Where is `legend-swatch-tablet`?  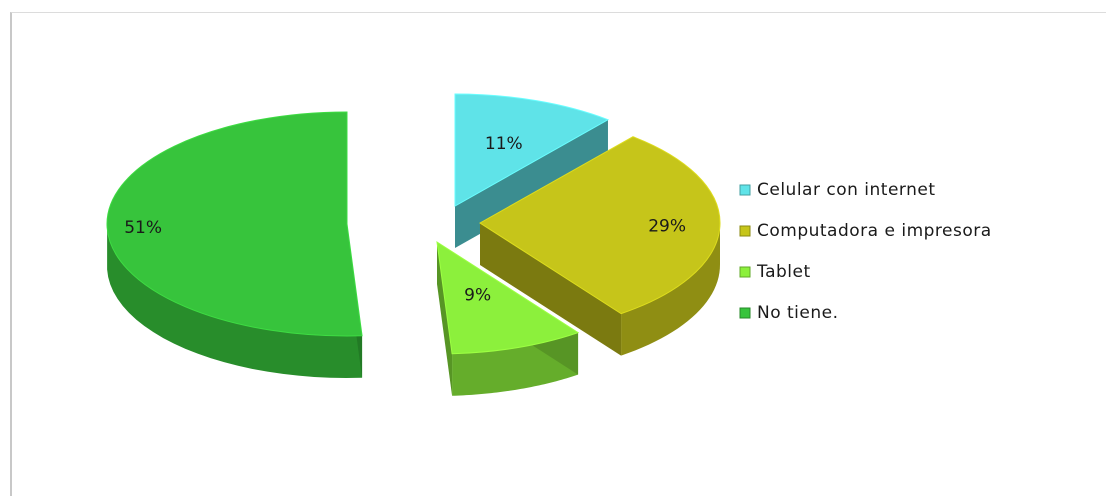
legend-swatch-tablet is located at coordinates (745, 272).